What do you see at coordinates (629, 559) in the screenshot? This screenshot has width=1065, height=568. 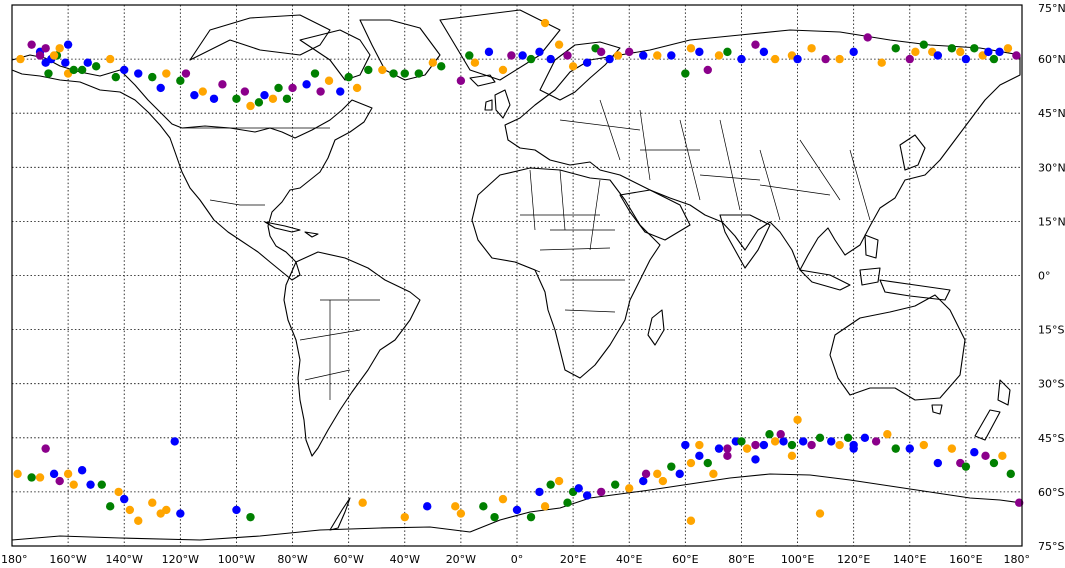 I see `longitude-label: 40°E` at bounding box center [629, 559].